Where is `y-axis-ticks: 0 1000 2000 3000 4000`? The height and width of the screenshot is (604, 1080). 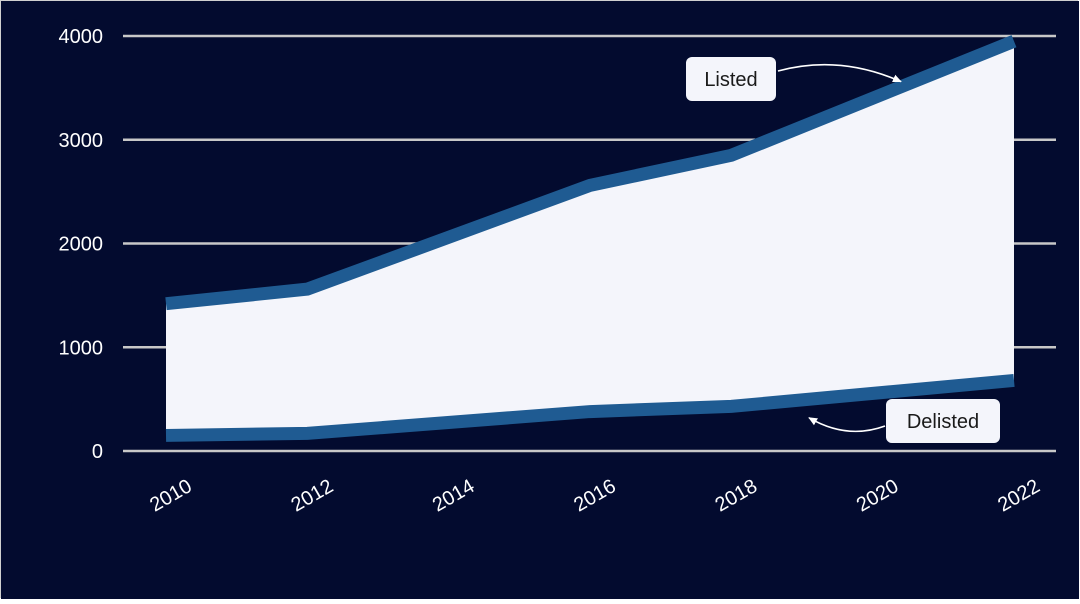 y-axis-ticks: 0 1000 2000 3000 4000 is located at coordinates (81, 244).